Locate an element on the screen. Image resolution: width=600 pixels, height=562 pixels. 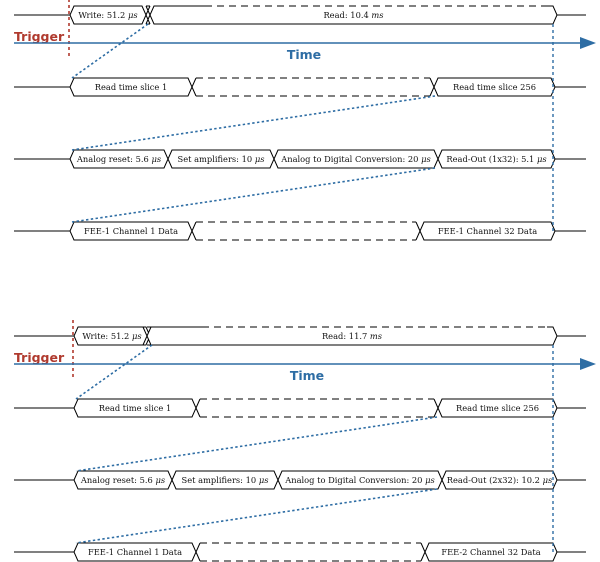
fee-data-last-label: FEE-2 Channel 32 Data is located at coordinates (490, 552).